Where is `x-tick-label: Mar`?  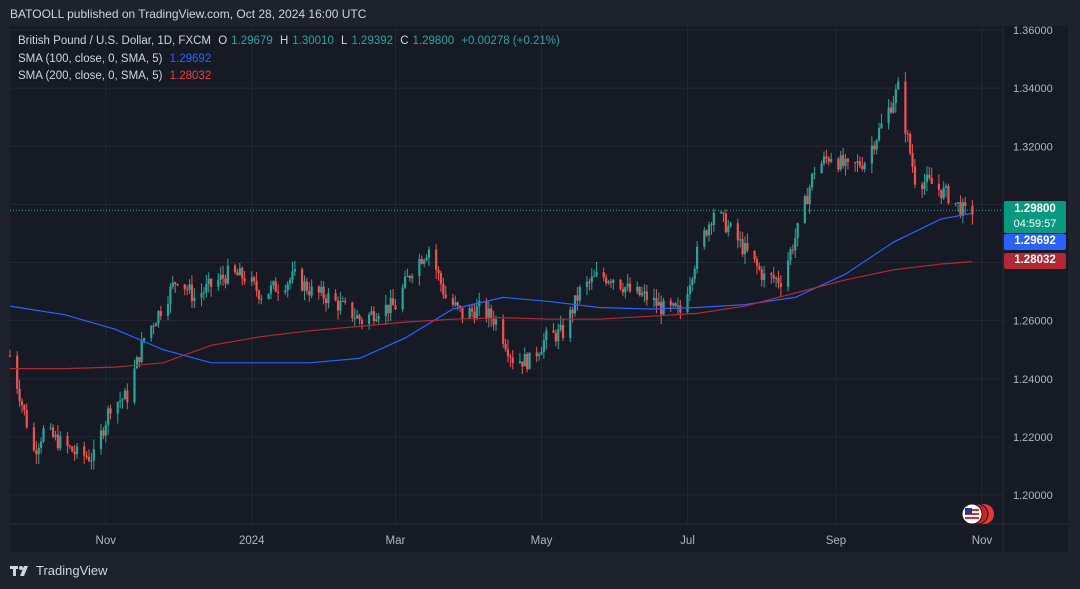
x-tick-label: Mar is located at coordinates (396, 541).